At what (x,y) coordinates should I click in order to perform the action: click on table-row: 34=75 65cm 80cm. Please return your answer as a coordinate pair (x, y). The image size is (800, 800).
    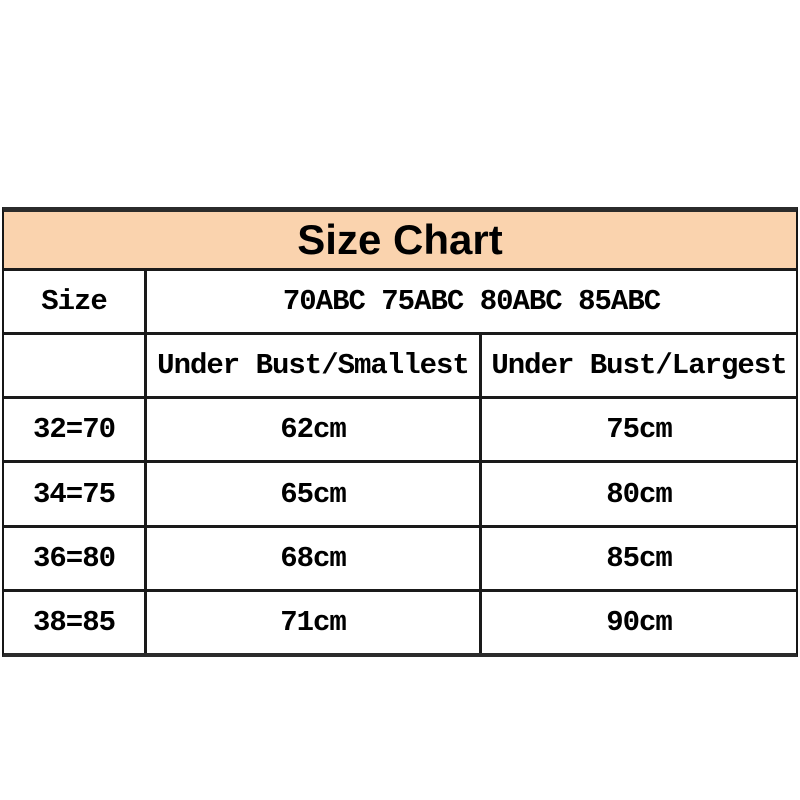
    Looking at the image, I should click on (400, 492).